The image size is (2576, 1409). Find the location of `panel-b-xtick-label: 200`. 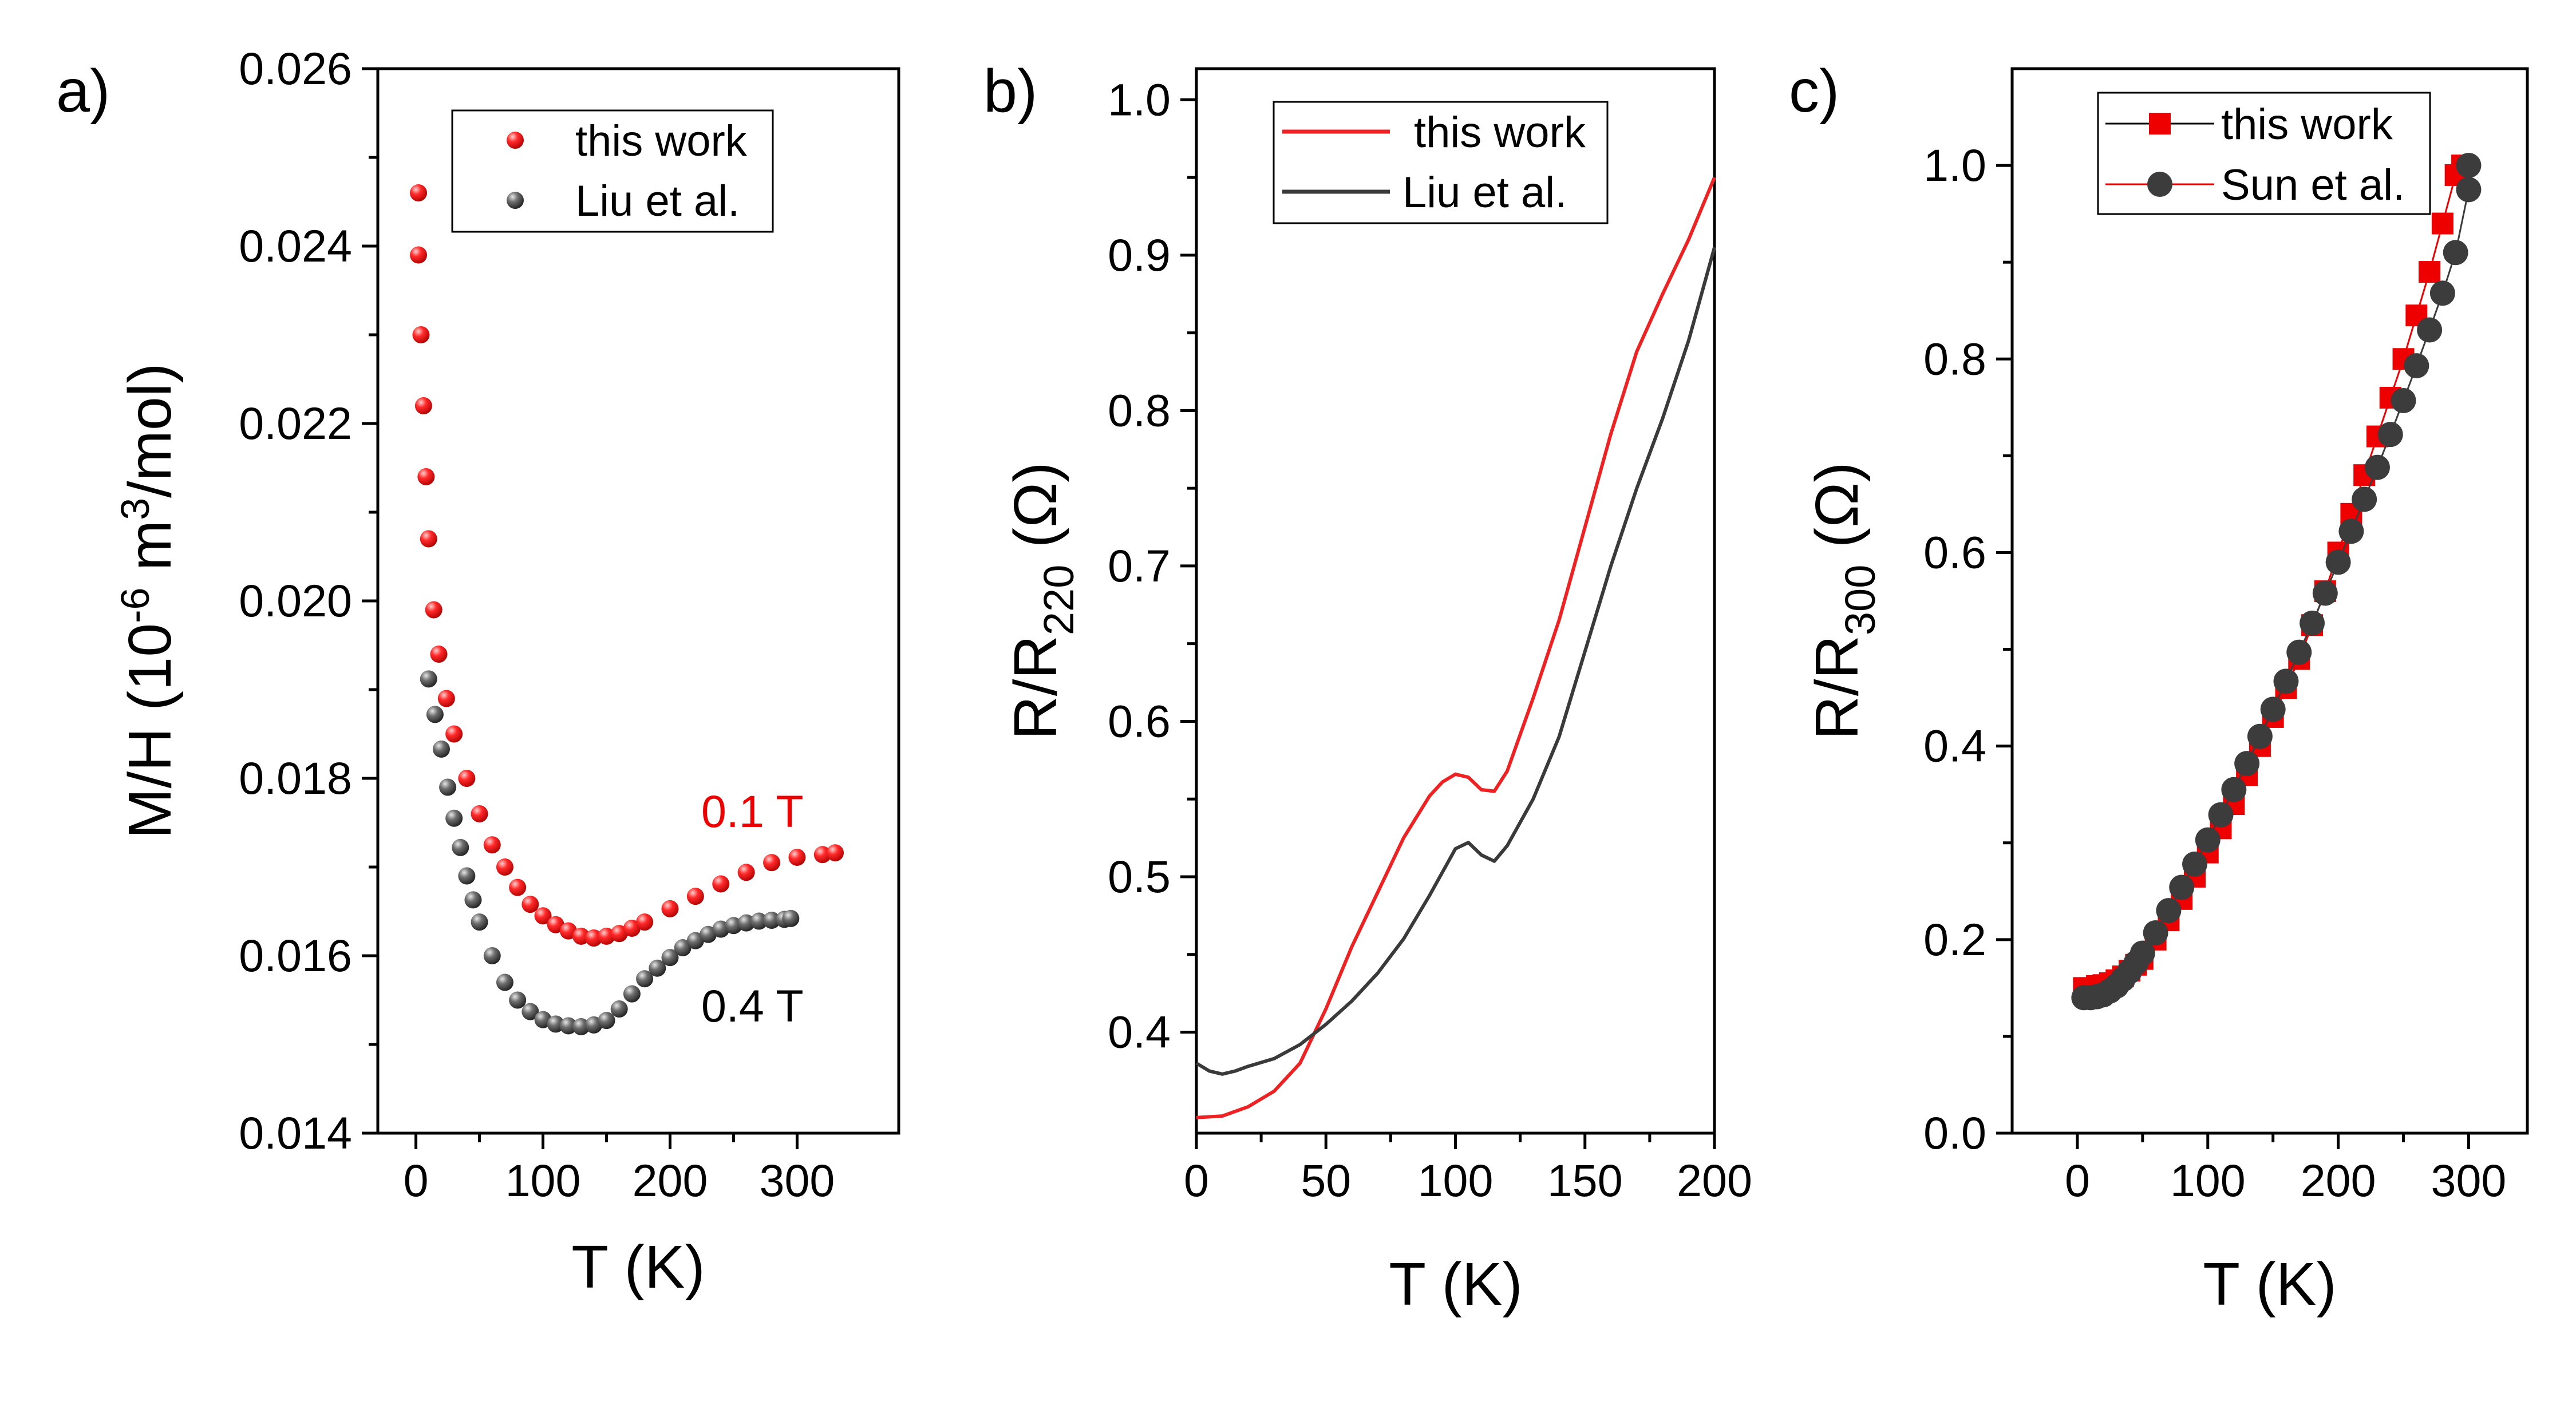

panel-b-xtick-label: 200 is located at coordinates (1714, 1180).